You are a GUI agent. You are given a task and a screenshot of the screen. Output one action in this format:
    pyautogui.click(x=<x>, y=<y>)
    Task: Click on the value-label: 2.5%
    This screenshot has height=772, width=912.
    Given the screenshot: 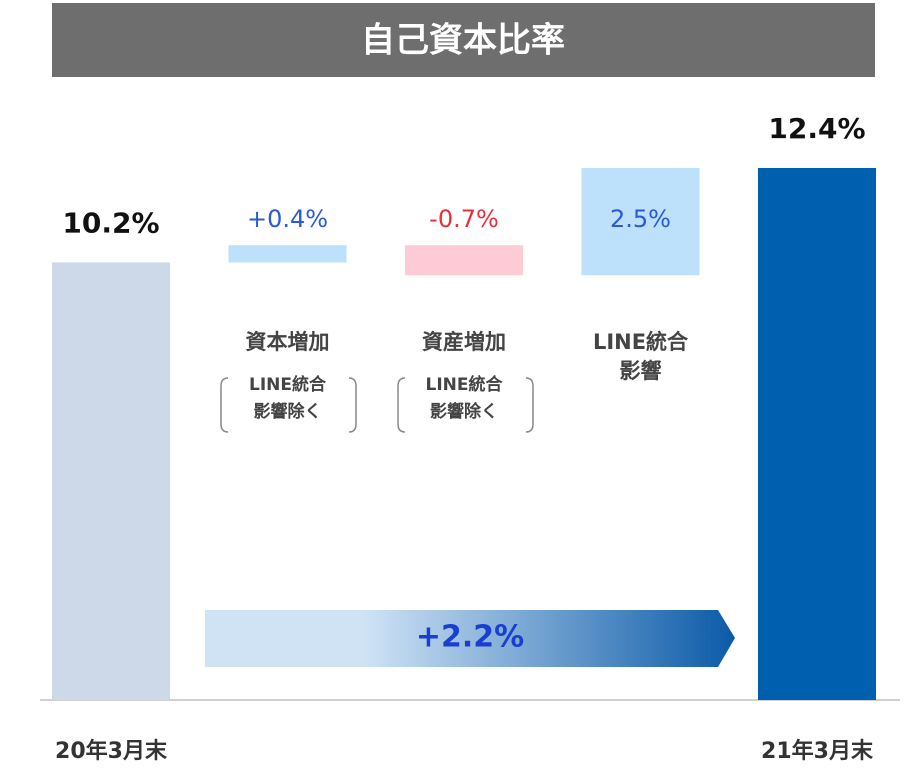 What is the action you would take?
    pyautogui.click(x=640, y=219)
    